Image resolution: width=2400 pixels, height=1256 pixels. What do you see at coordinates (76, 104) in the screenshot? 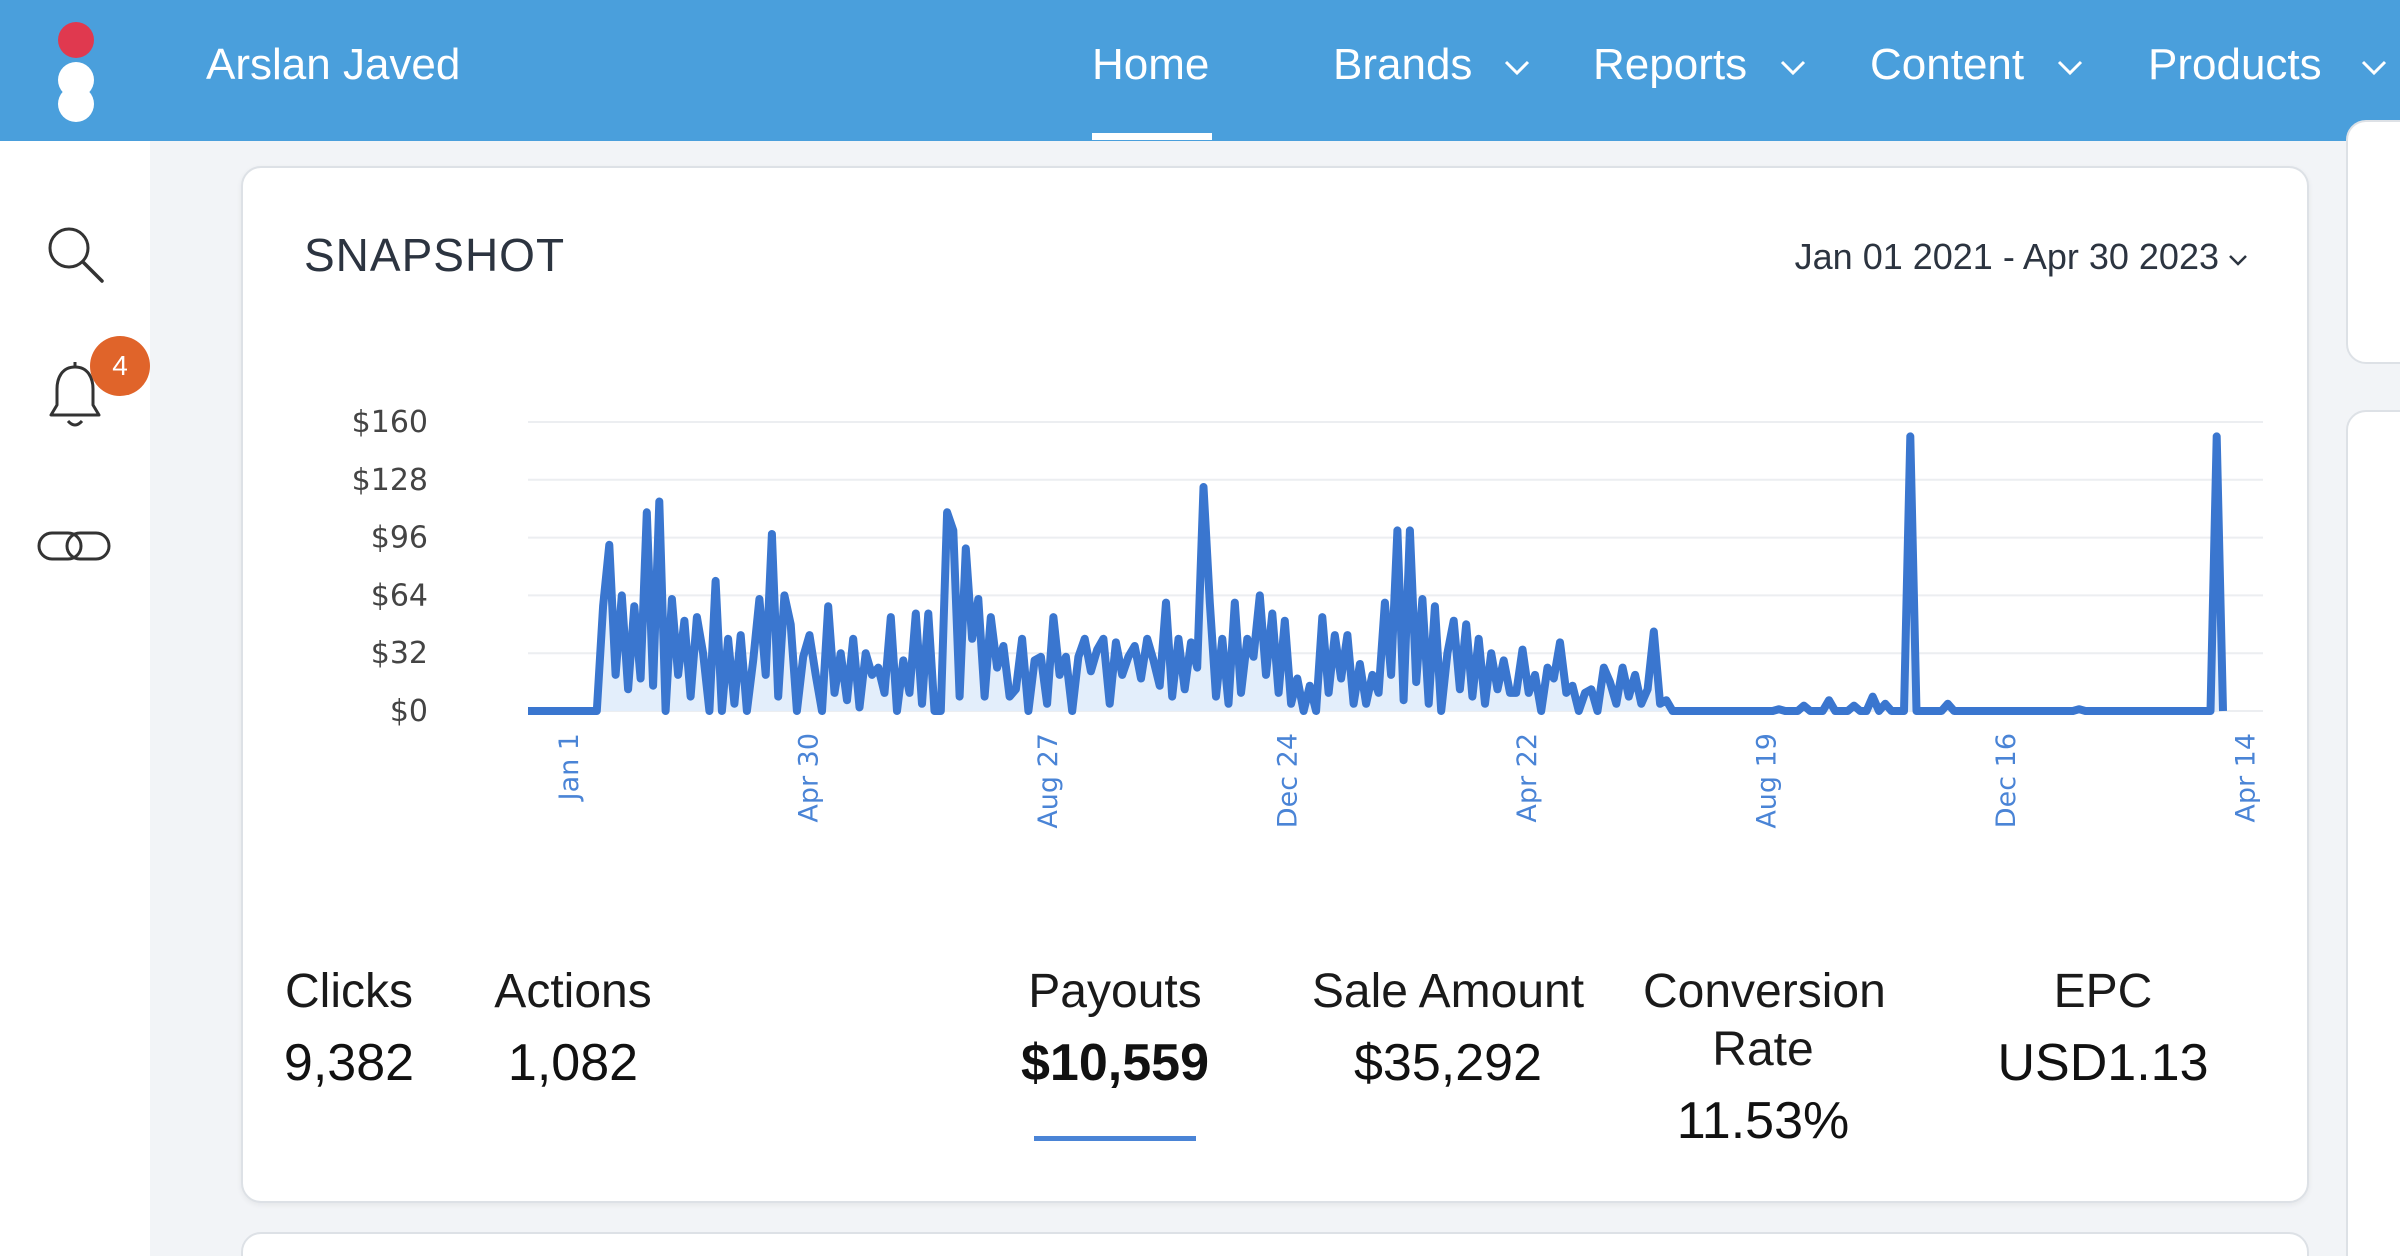
I see `logo-dot-white` at bounding box center [76, 104].